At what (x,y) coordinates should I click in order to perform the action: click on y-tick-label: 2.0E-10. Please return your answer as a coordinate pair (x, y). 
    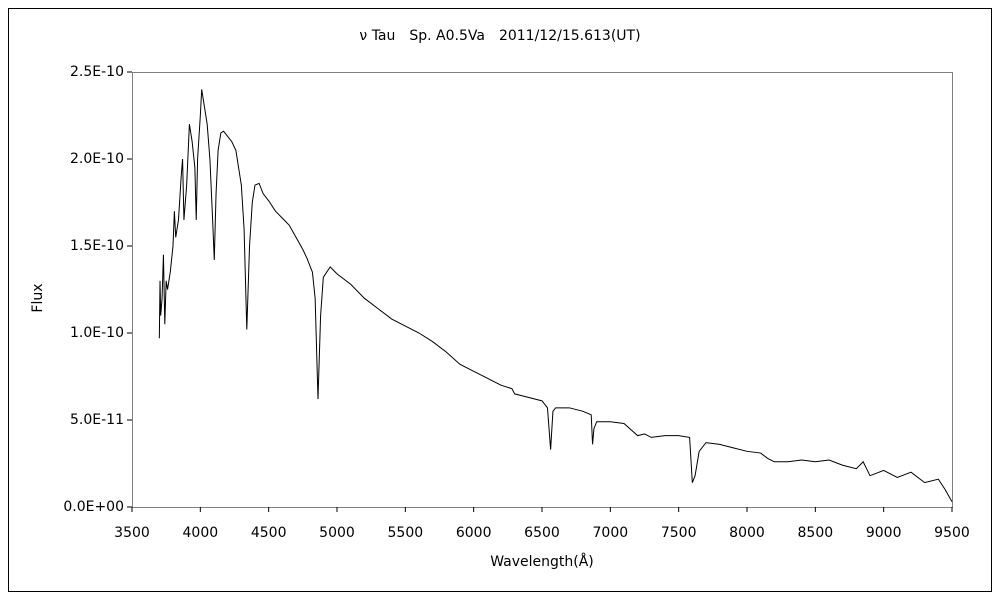
    Looking at the image, I should click on (97, 159).